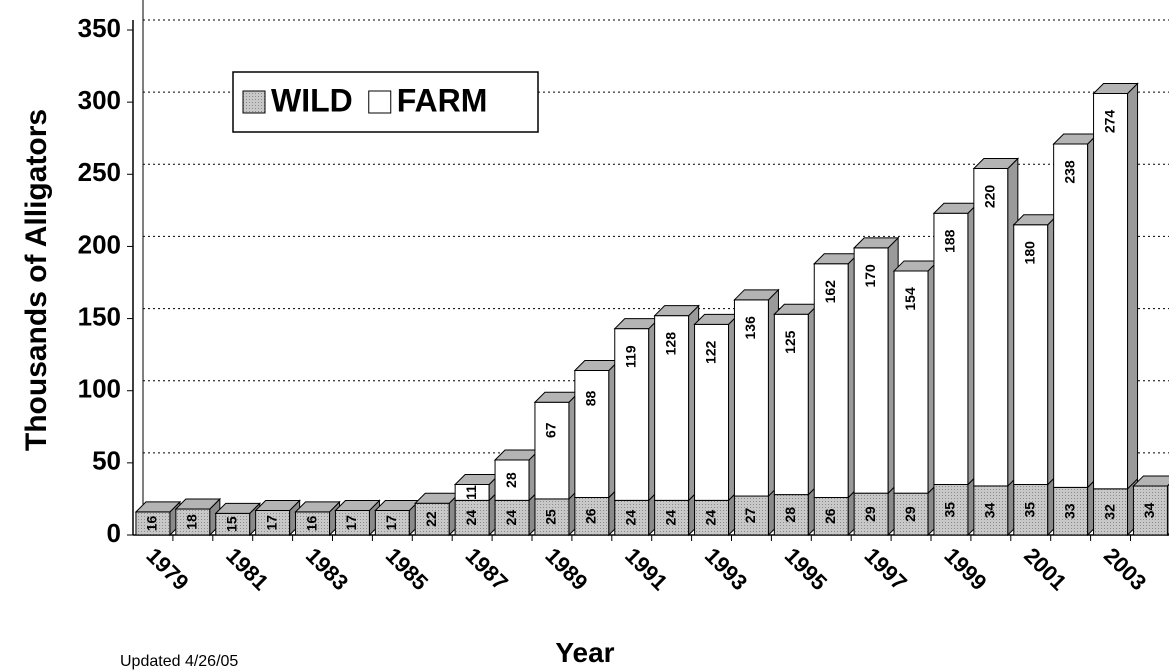  I want to click on data-label: 122, so click(710, 352).